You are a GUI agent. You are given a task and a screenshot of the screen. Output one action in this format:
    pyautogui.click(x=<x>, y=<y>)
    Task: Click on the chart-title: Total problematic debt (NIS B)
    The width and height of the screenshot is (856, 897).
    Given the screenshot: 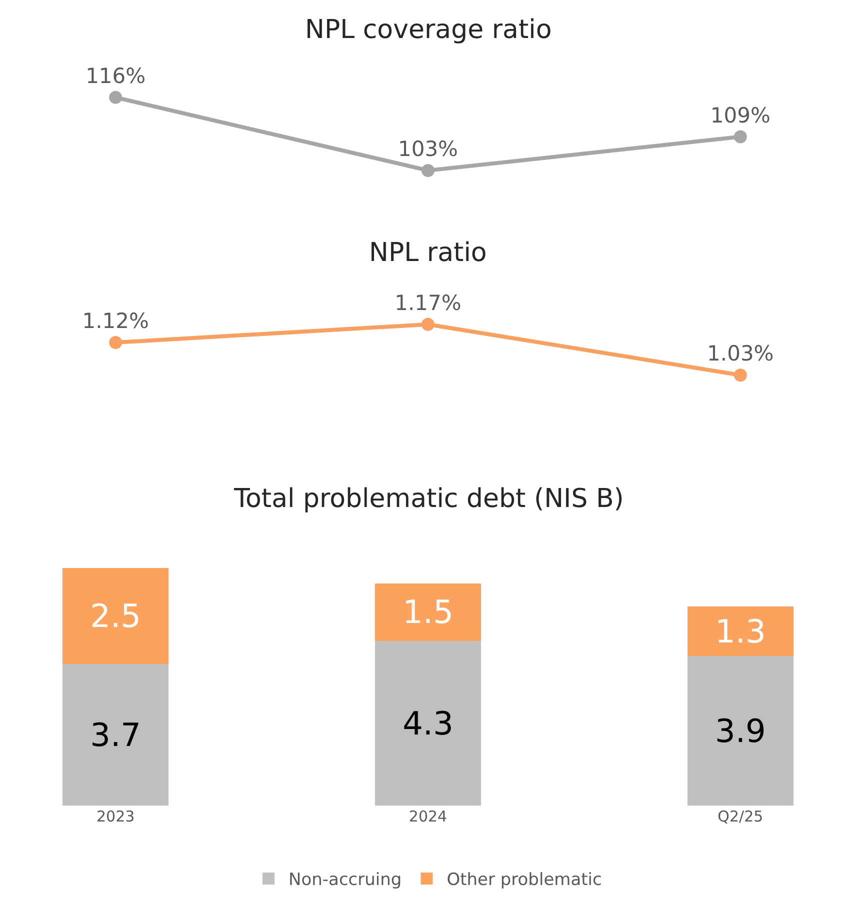 What is the action you would take?
    pyautogui.click(x=428, y=499)
    